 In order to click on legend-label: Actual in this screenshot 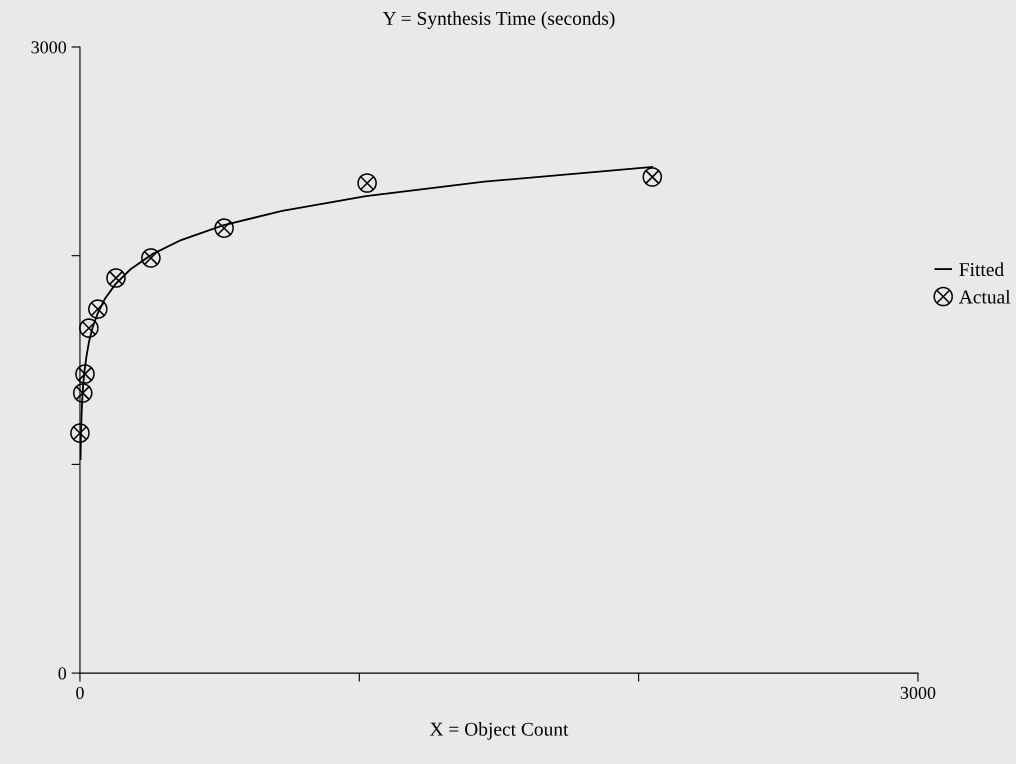, I will do `click(984, 296)`.